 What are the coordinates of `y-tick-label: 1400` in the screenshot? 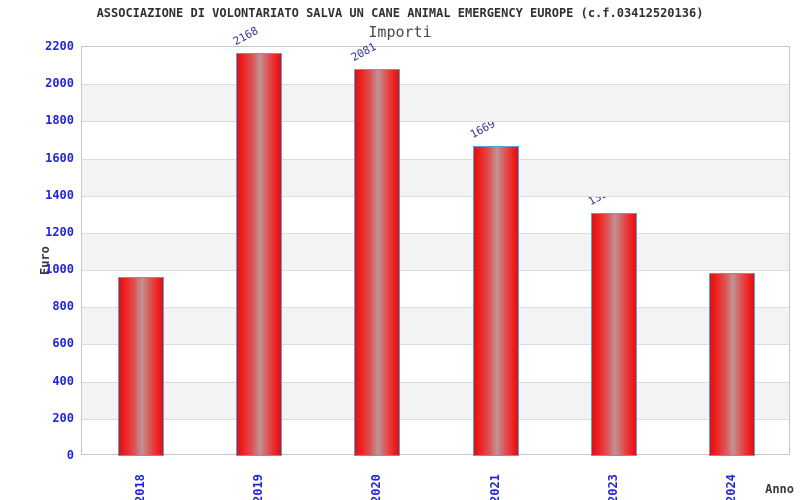 It's located at (59, 194).